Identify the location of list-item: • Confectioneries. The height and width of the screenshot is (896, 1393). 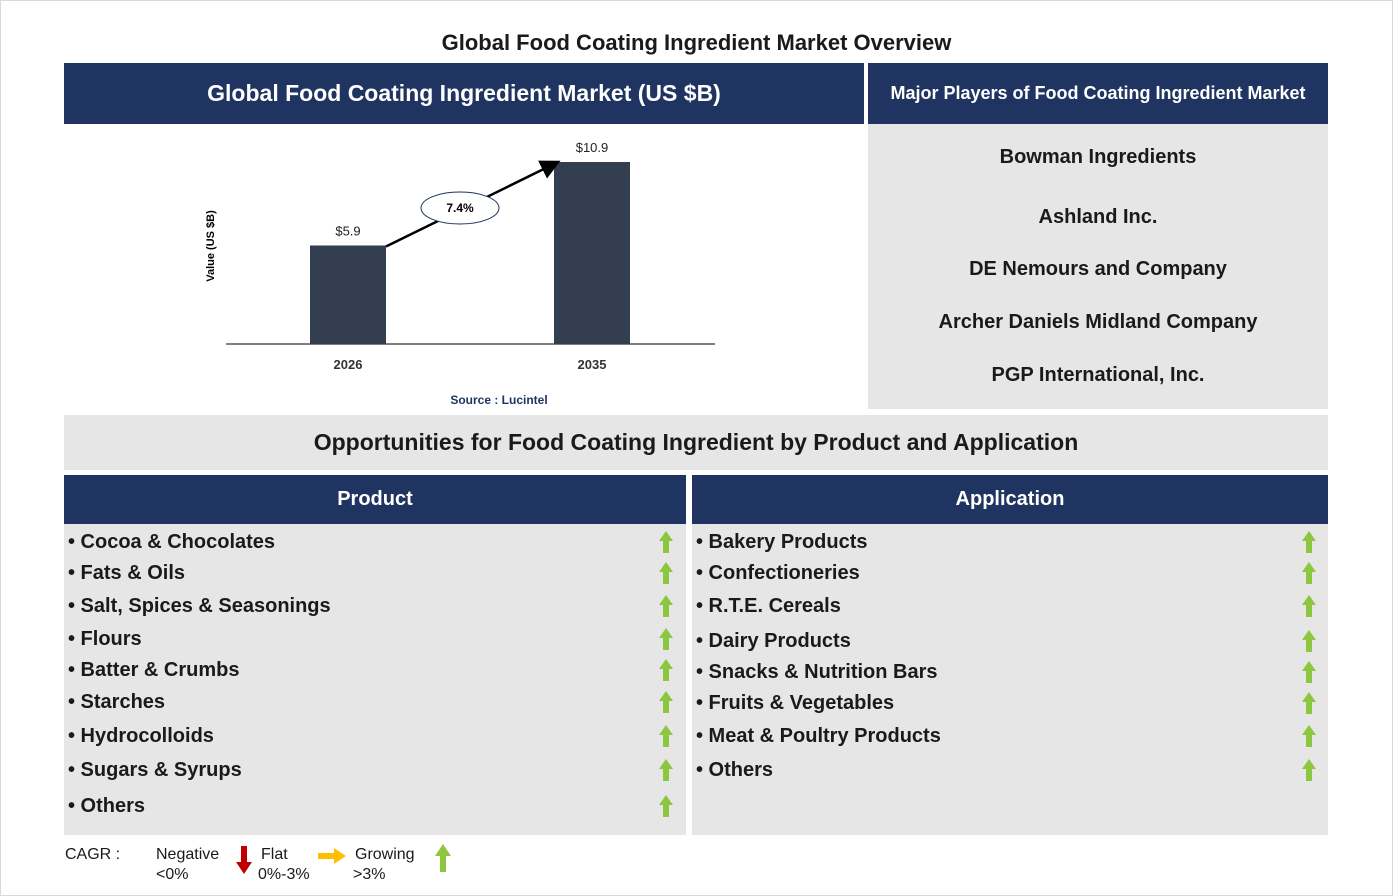
(778, 573).